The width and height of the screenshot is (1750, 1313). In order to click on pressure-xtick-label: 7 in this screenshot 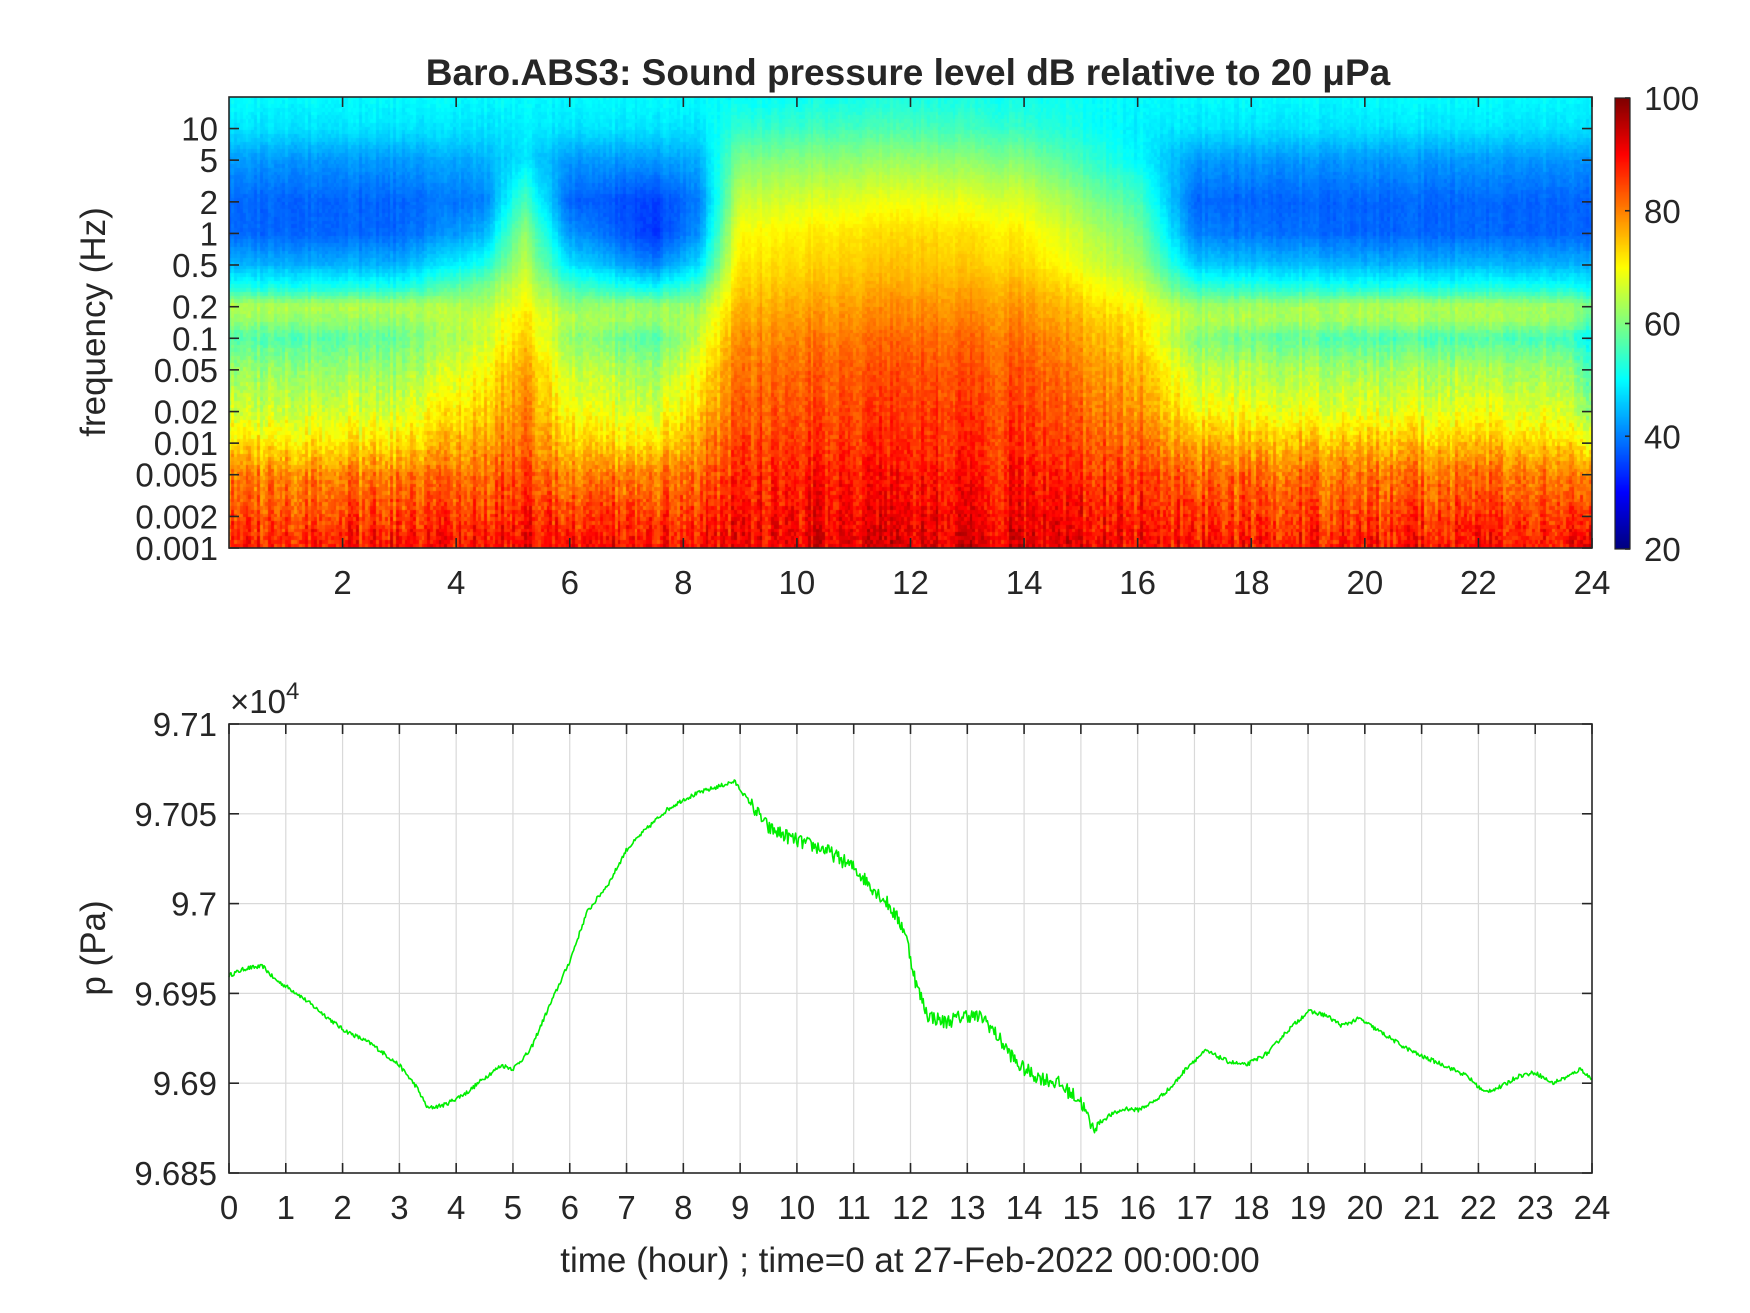, I will do `click(626, 1207)`.